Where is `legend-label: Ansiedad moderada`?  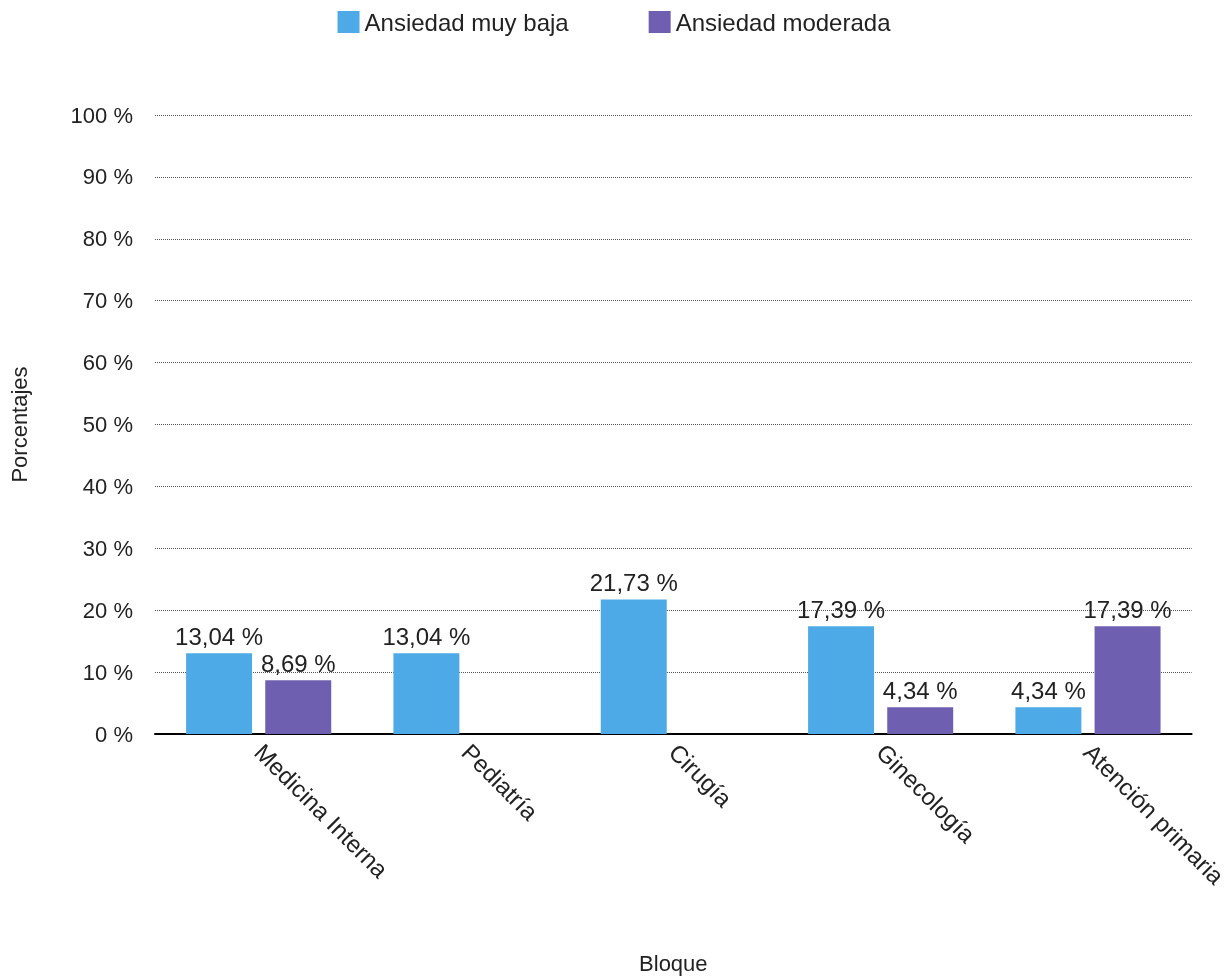
legend-label: Ansiedad moderada is located at coordinates (783, 22).